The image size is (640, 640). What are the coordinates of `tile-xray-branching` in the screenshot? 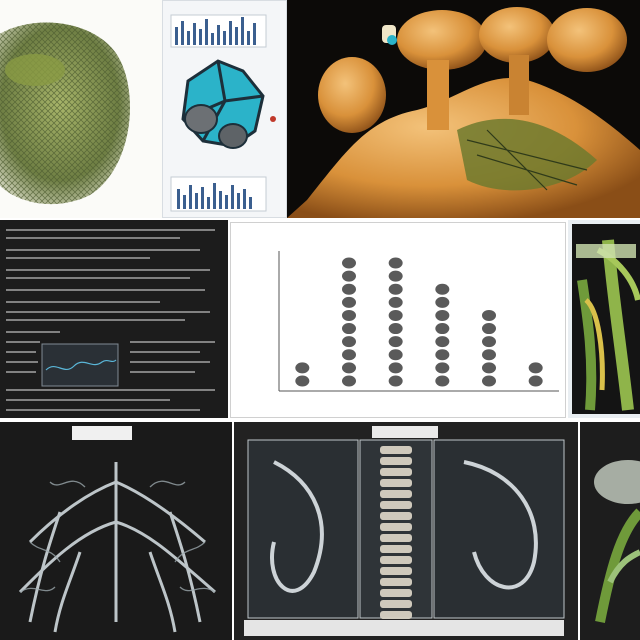 It's located at (116, 531).